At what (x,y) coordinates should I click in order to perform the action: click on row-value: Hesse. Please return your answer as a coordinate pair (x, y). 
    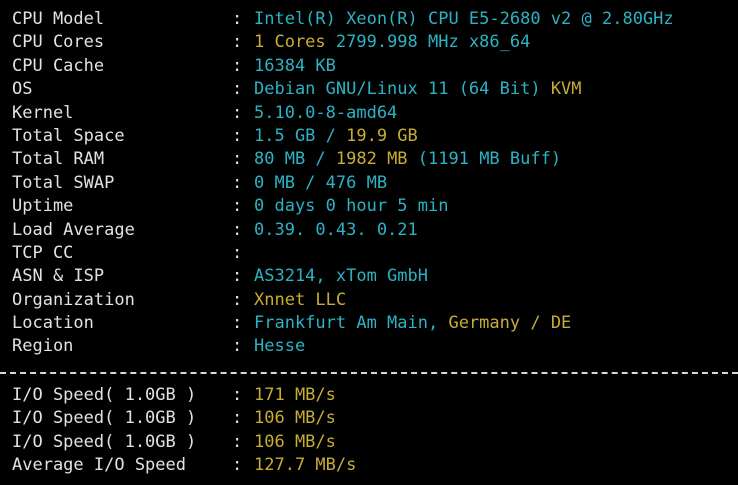
    Looking at the image, I should click on (279, 346).